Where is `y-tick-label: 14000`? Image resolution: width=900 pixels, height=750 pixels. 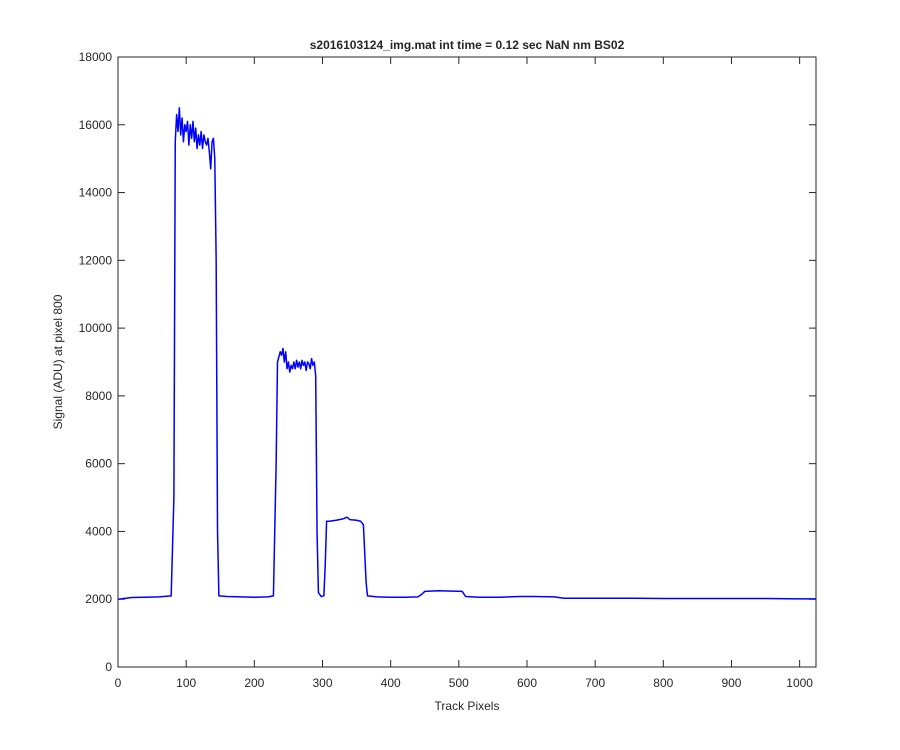
y-tick-label: 14000 is located at coordinates (96, 193).